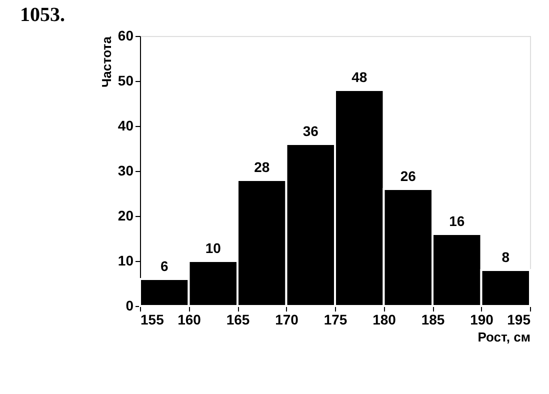 The image size is (549, 394). What do you see at coordinates (482, 320) in the screenshot?
I see `x-tick-label: 190` at bounding box center [482, 320].